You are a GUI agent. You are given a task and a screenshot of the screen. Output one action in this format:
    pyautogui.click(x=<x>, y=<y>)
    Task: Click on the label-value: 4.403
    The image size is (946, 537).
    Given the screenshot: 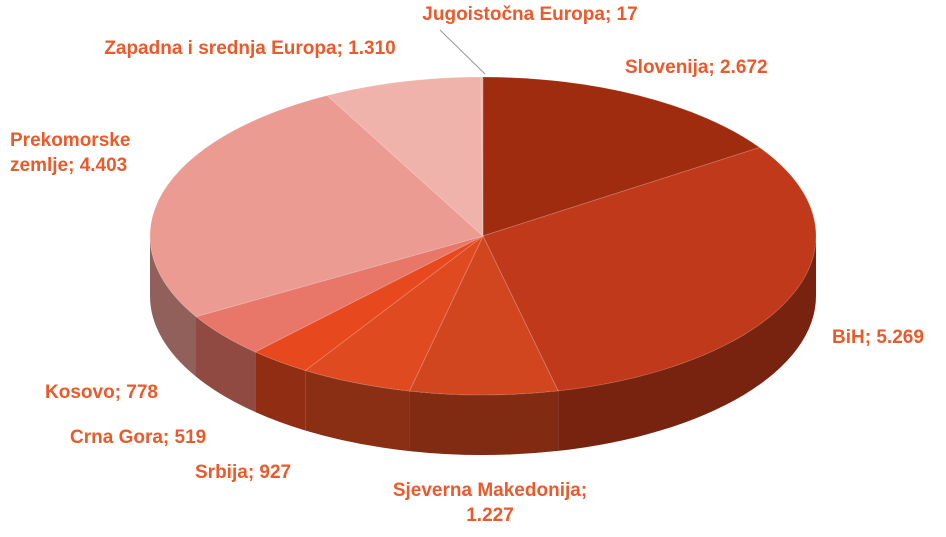 What is the action you would take?
    pyautogui.click(x=103, y=165)
    